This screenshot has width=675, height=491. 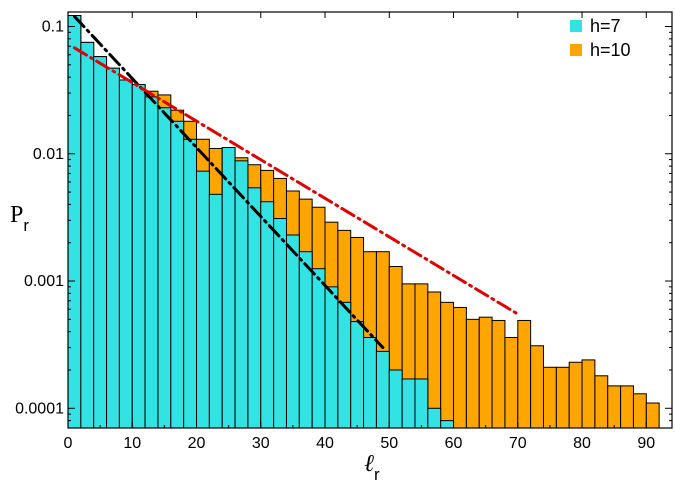 I want to click on legend: h=7 h=10, so click(x=600, y=38).